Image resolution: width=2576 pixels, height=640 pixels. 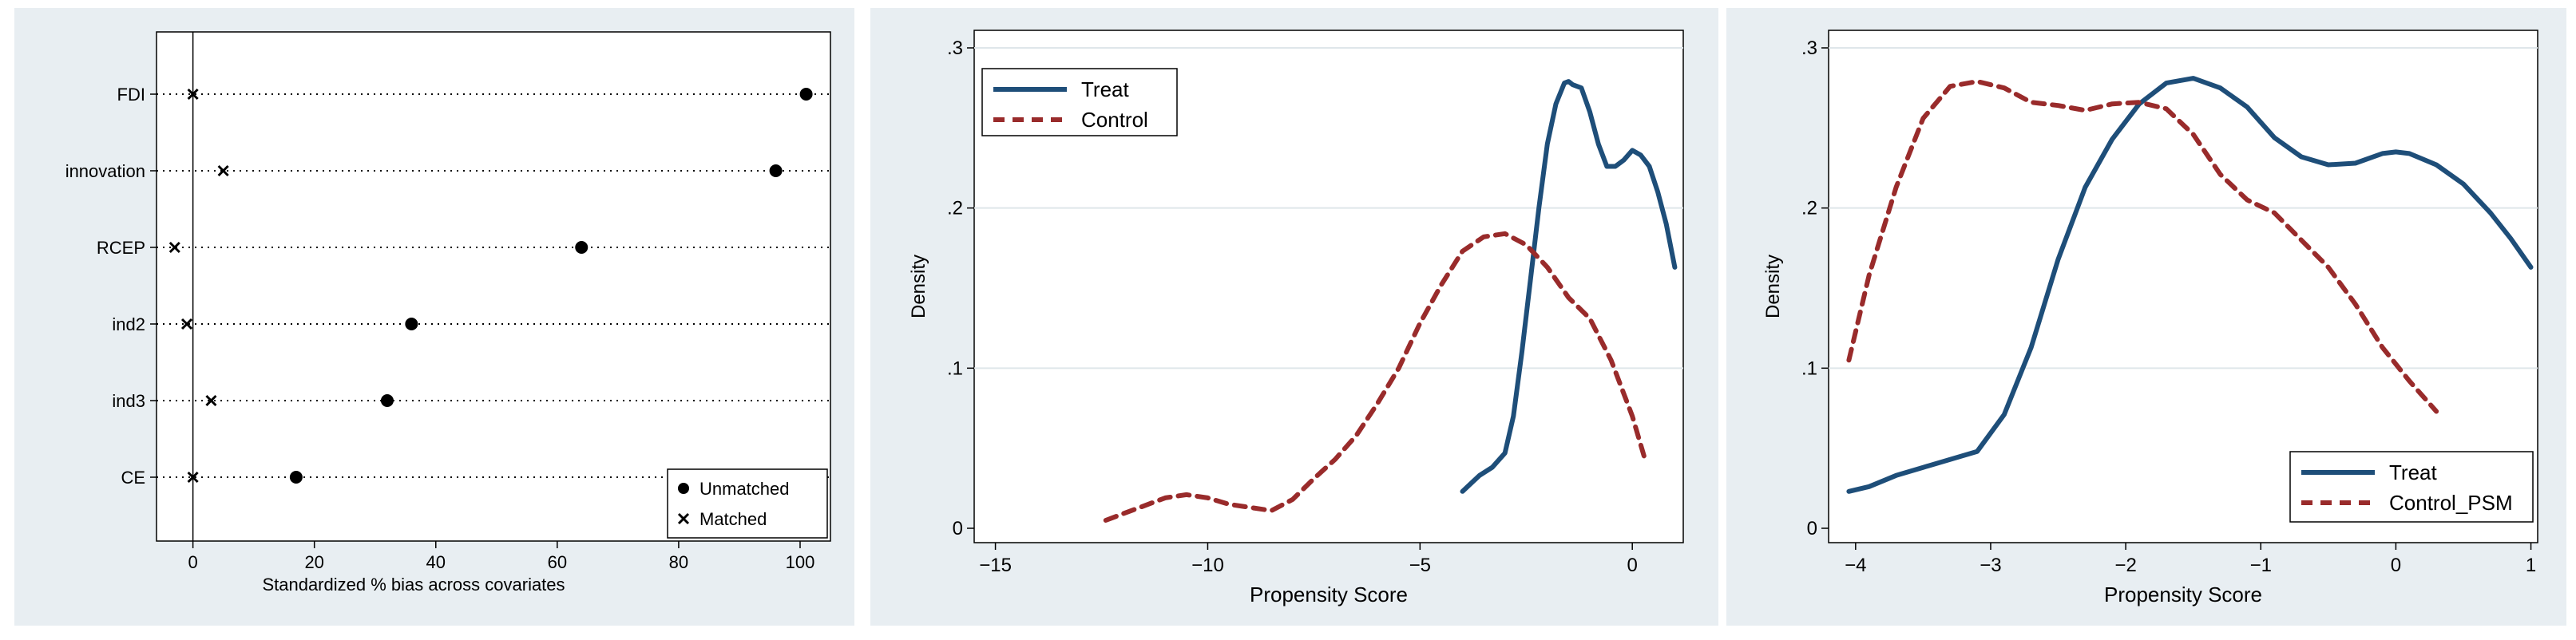 What do you see at coordinates (1991, 565) in the screenshot?
I see `x-tick-label: −3` at bounding box center [1991, 565].